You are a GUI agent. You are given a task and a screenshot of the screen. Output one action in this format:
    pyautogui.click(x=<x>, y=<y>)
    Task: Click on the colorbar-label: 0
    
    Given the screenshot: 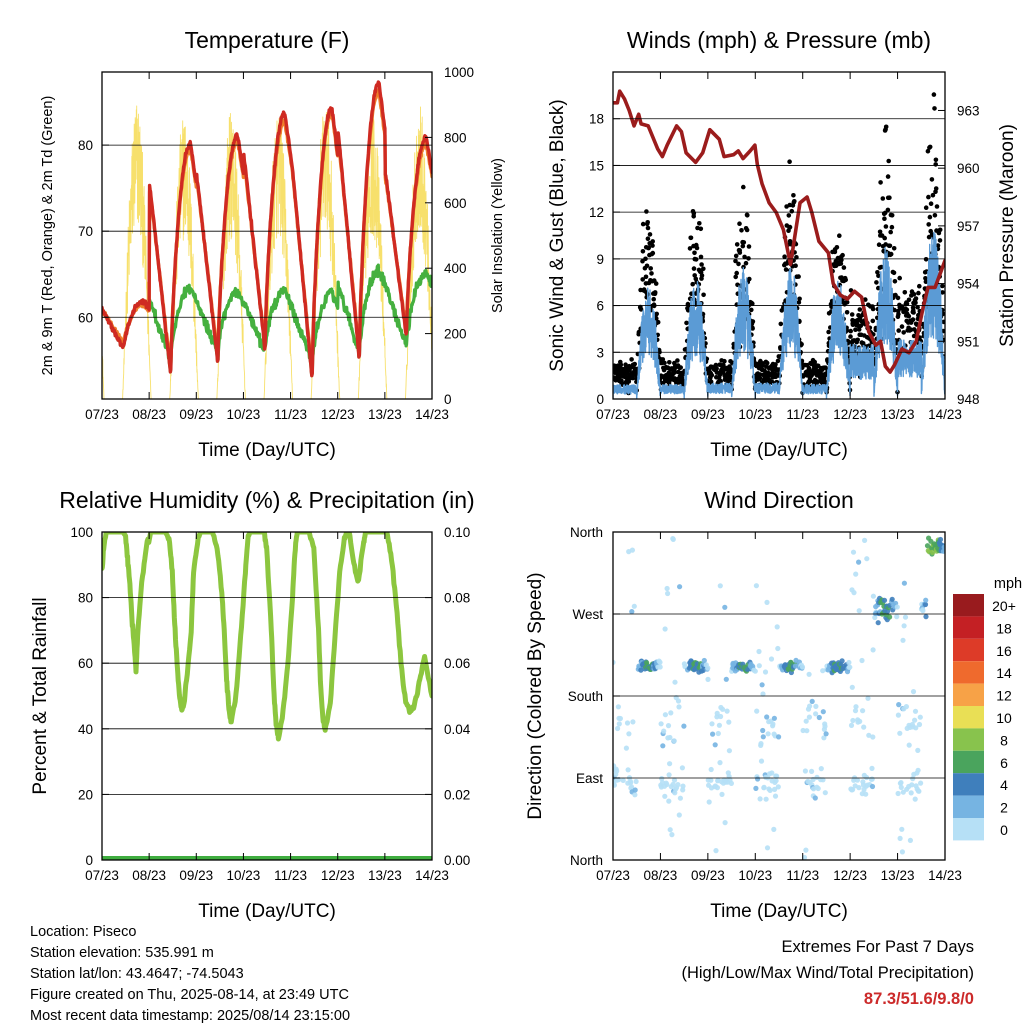 What is the action you would take?
    pyautogui.click(x=1004, y=830)
    